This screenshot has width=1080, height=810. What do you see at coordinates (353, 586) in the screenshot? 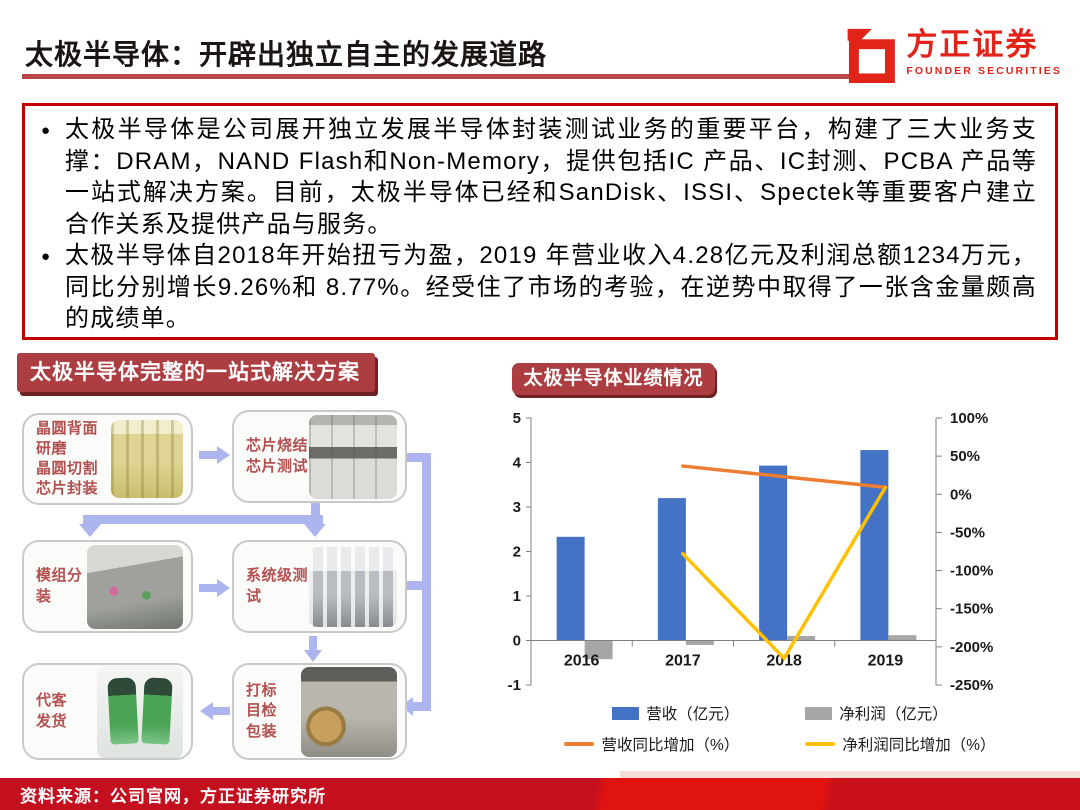
I see `system-test-photo` at bounding box center [353, 586].